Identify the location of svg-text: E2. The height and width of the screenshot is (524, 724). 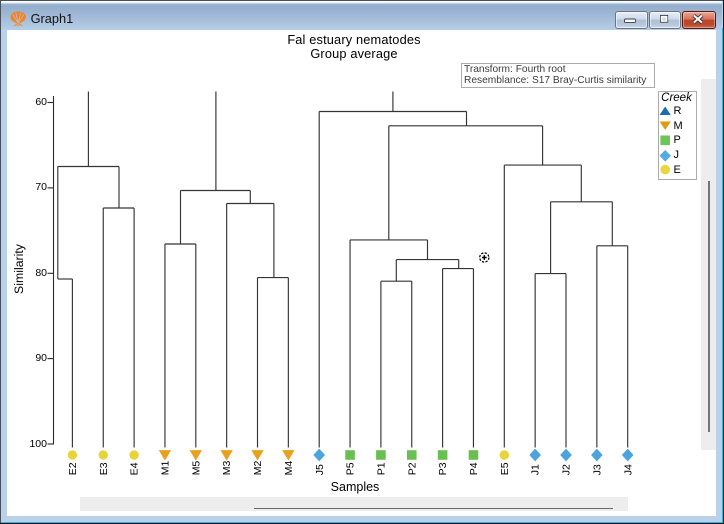
(73, 468).